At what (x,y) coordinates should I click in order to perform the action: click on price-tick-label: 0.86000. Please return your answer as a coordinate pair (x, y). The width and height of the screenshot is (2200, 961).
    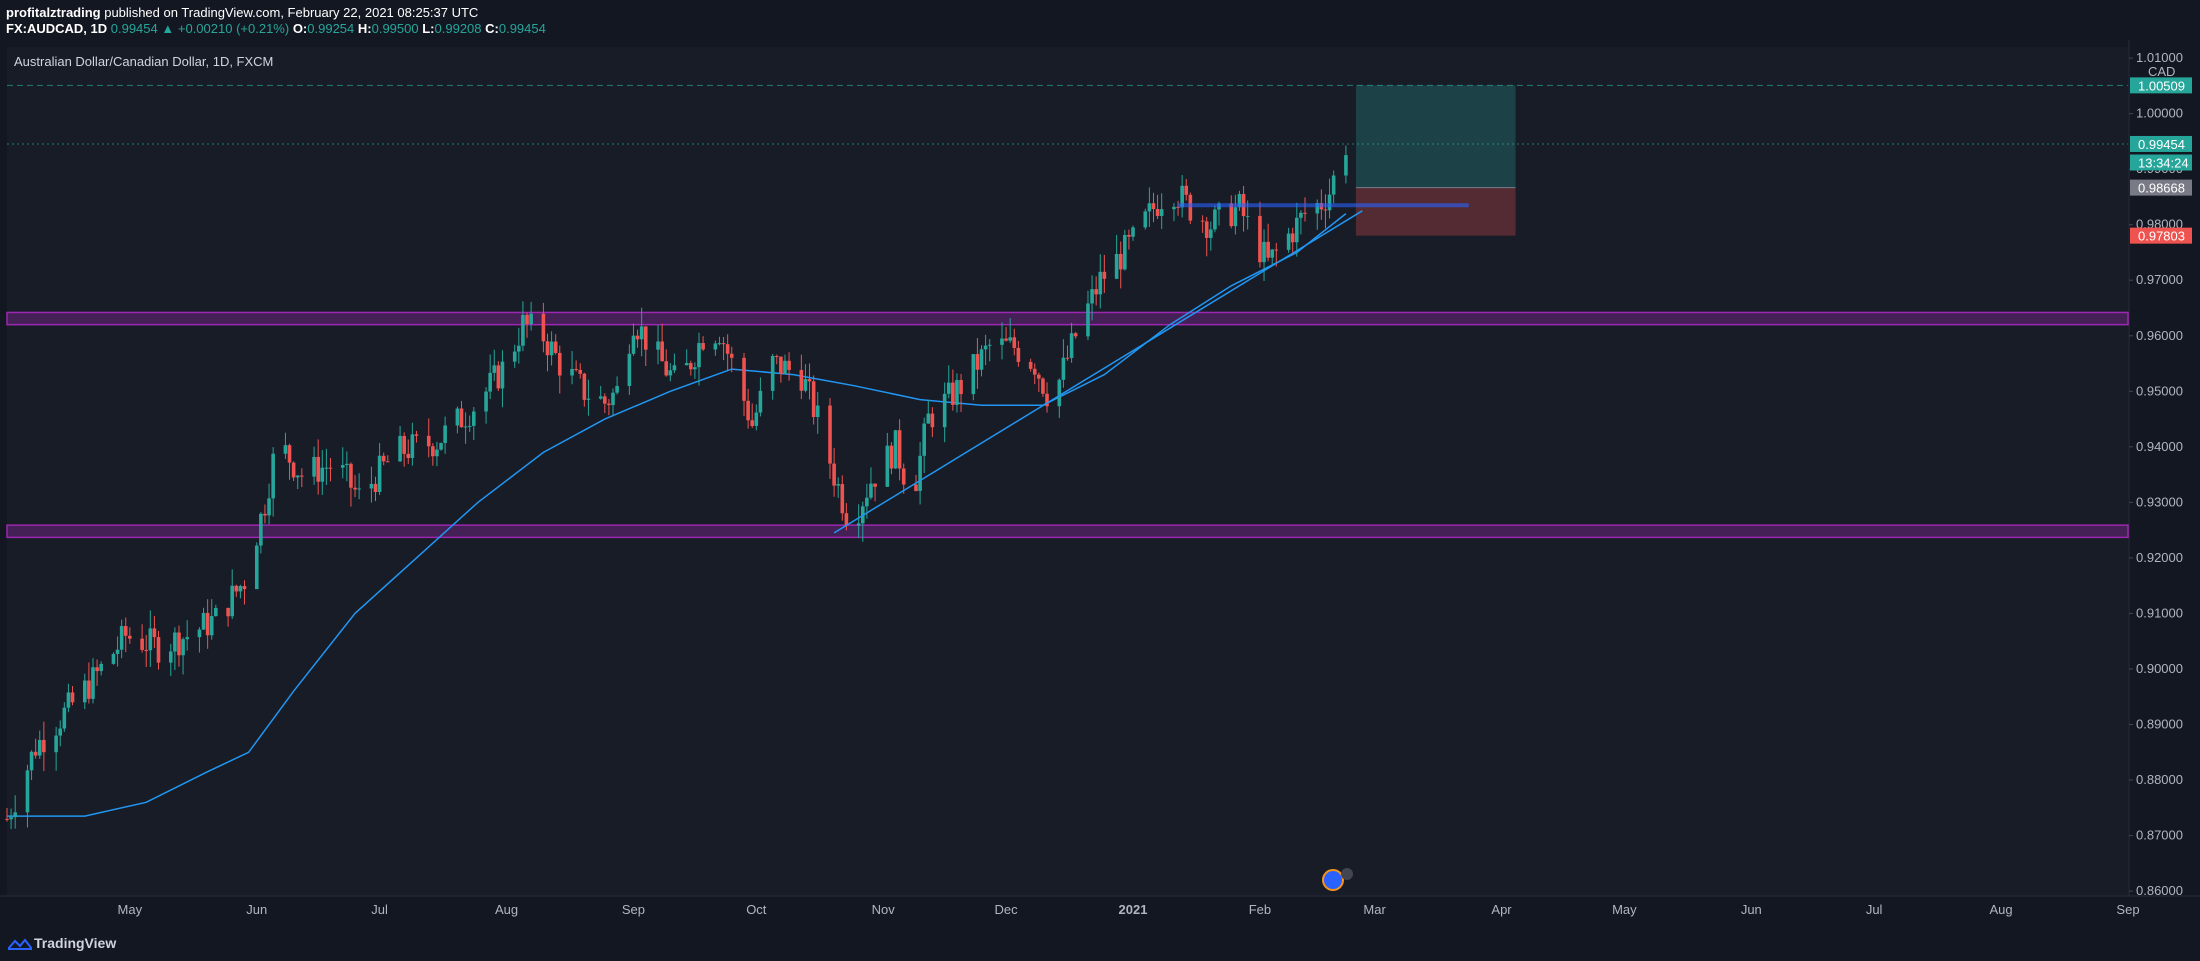
    Looking at the image, I should click on (2159, 890).